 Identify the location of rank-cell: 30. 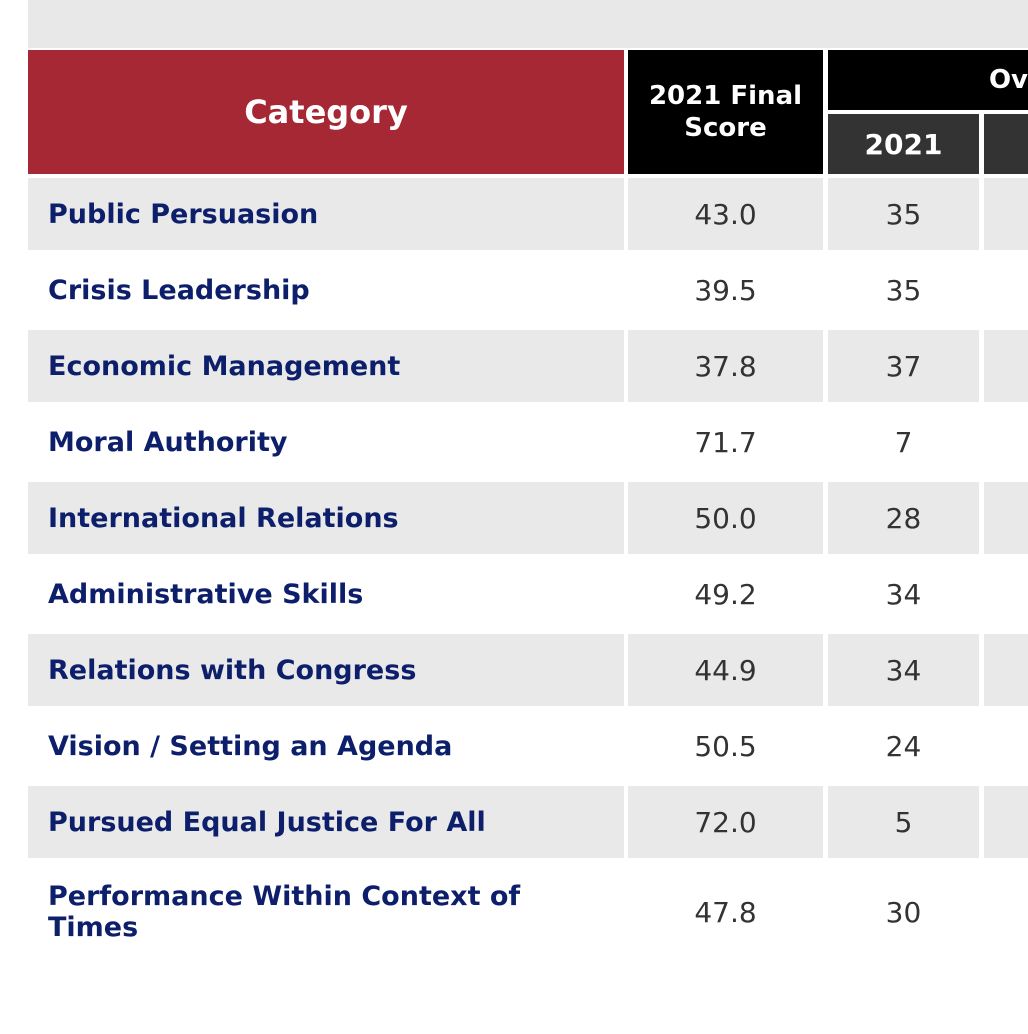
(903, 912).